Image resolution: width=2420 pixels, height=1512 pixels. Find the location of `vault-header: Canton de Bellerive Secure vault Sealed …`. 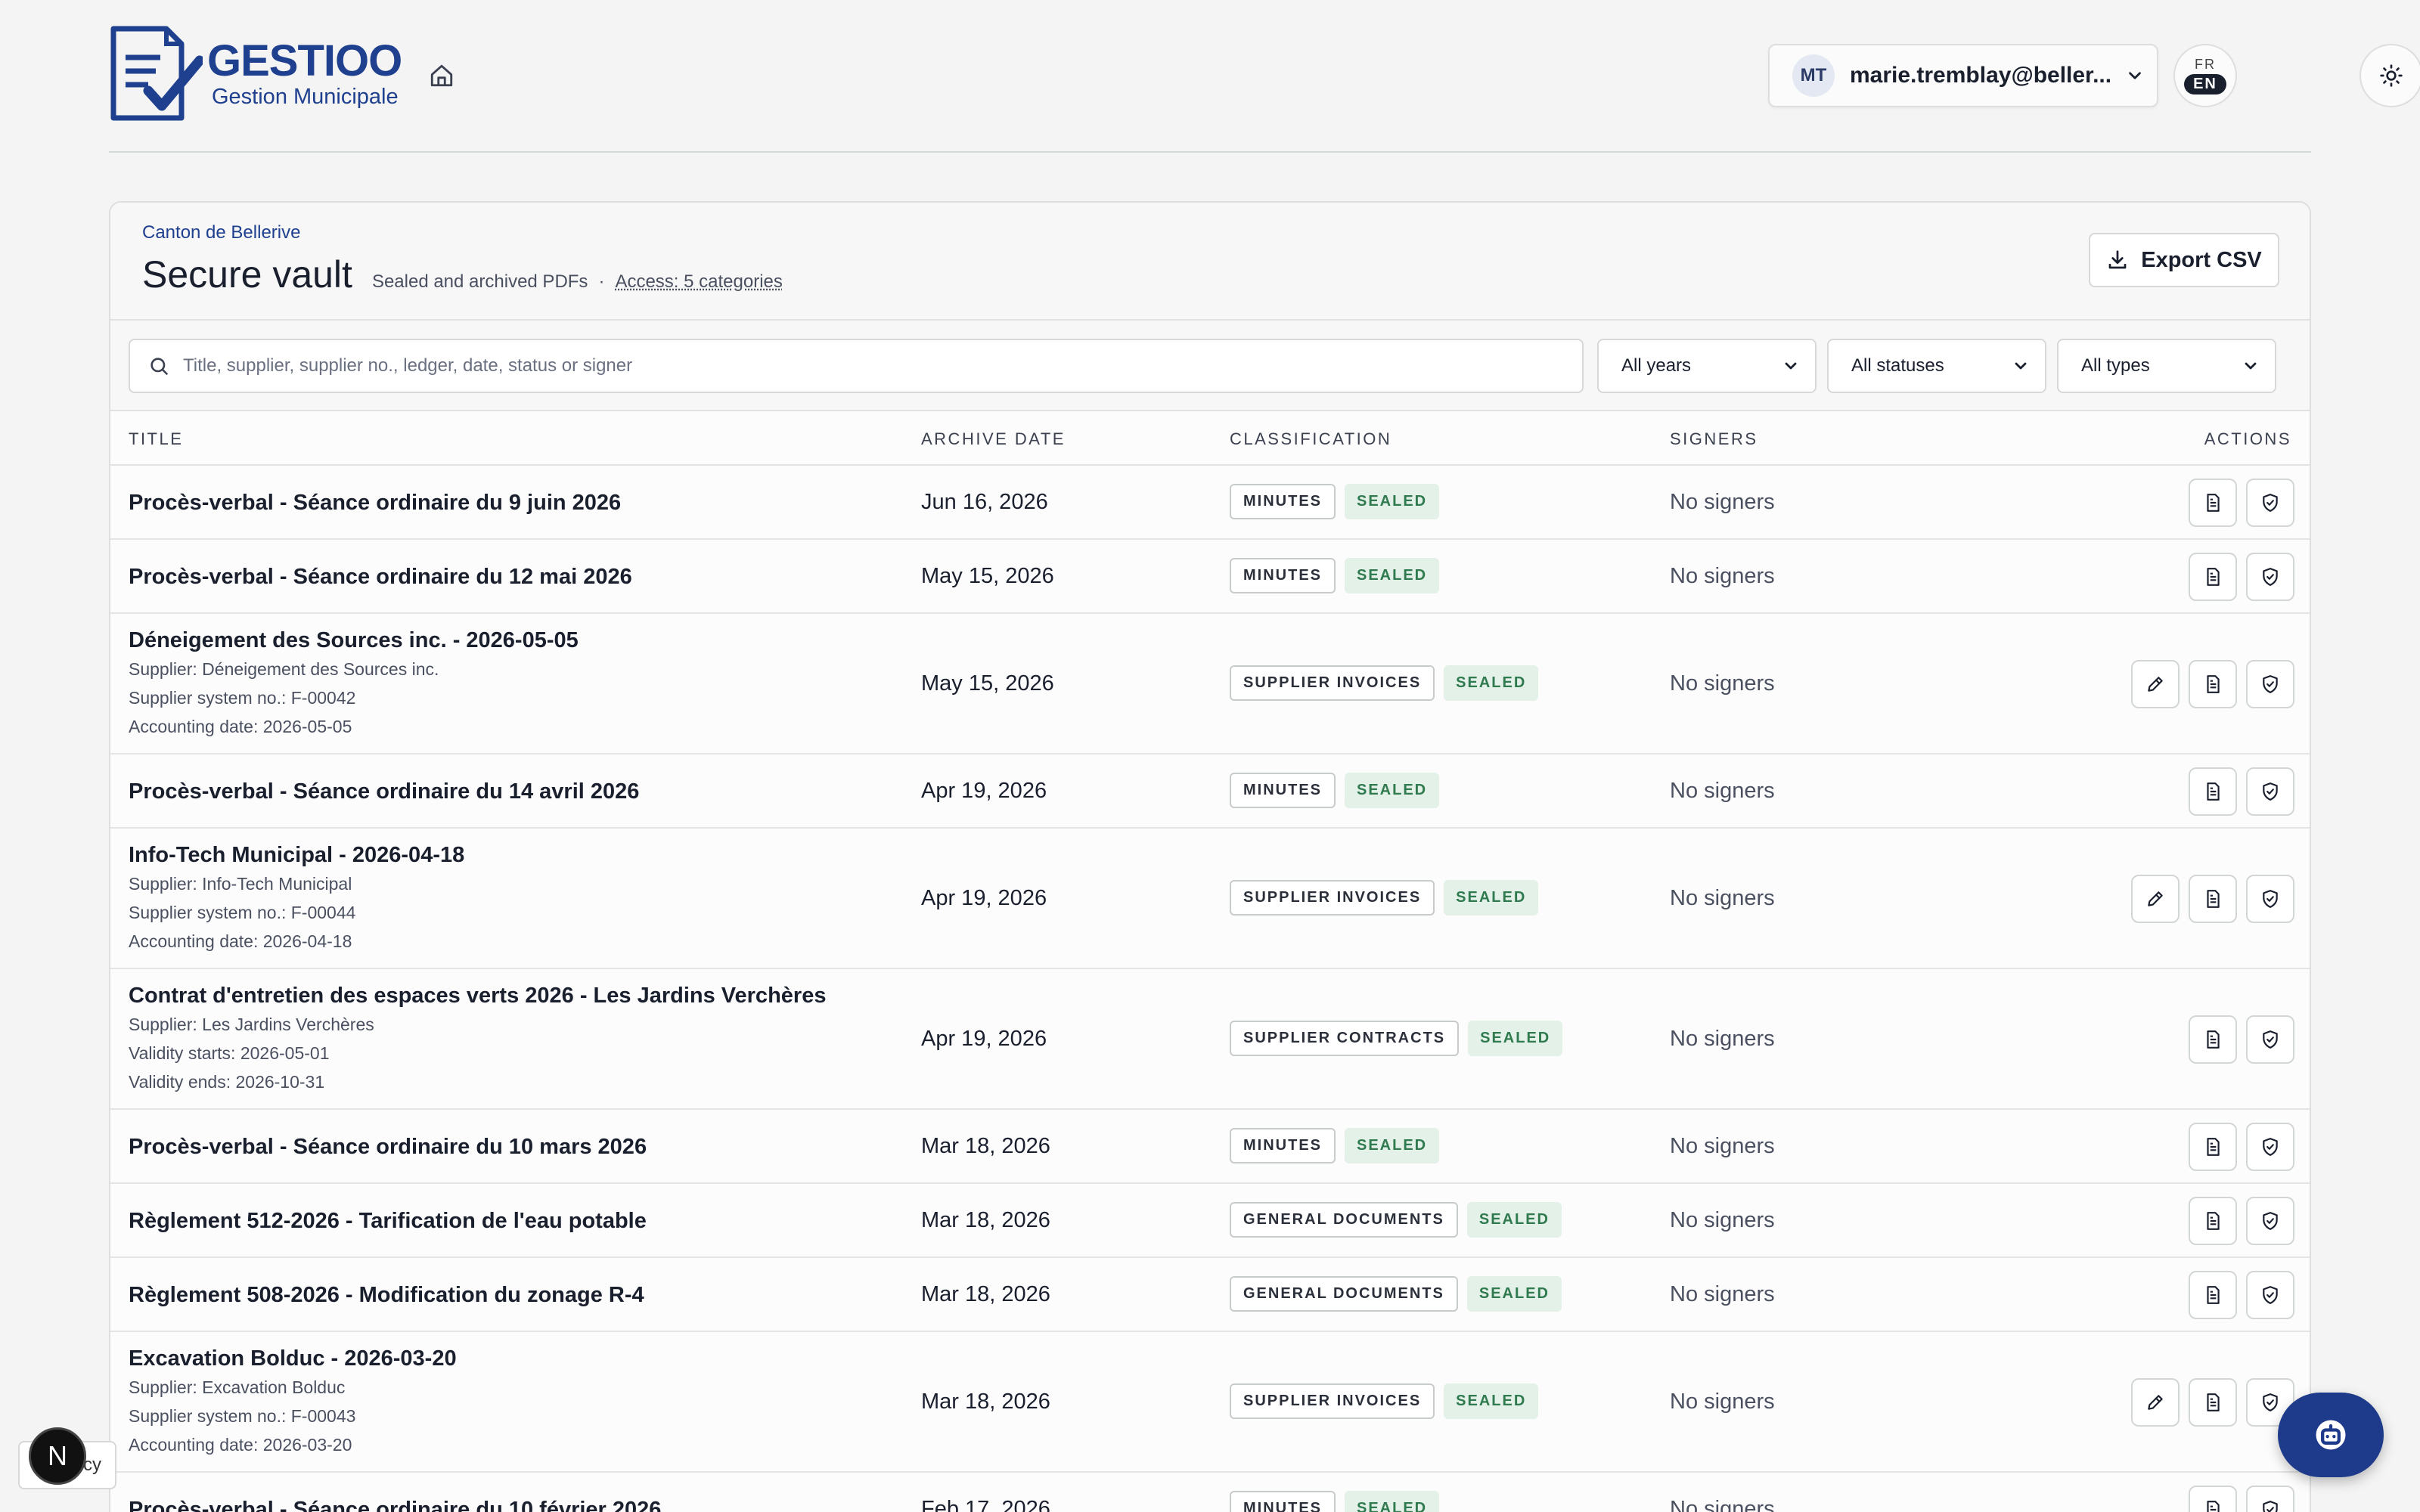

vault-header: Canton de Bellerive Secure vault Sealed … is located at coordinates (1210, 262).